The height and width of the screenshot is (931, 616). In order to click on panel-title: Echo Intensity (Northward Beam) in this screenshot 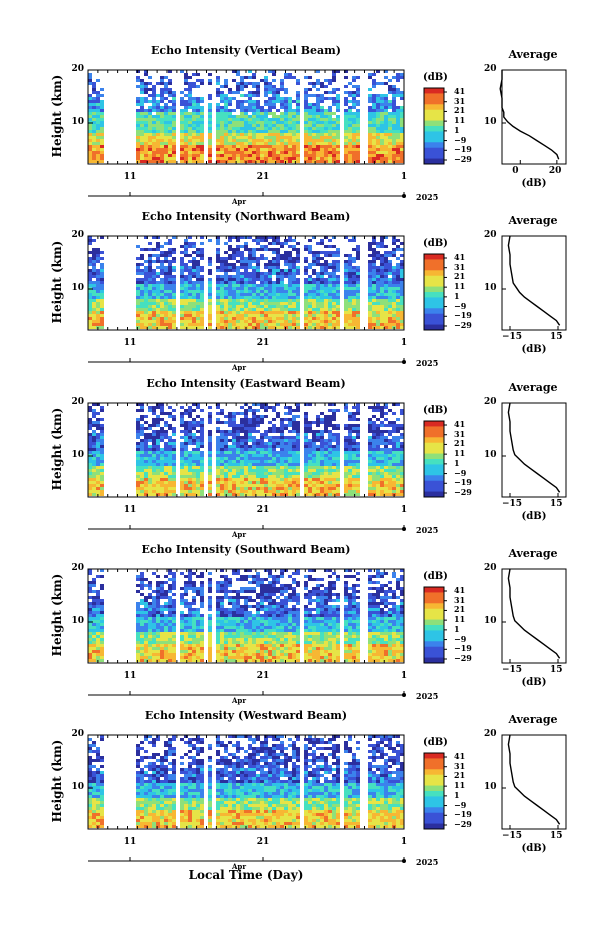, I will do `click(246, 216)`.